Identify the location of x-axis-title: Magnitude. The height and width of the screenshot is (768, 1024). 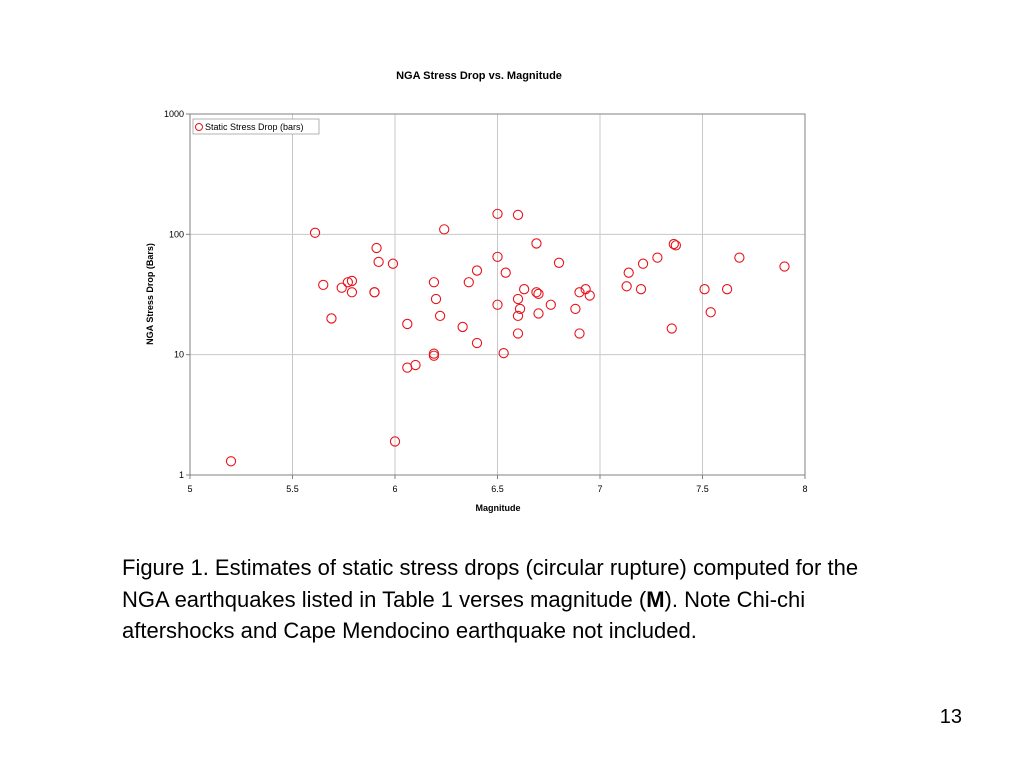
(498, 508).